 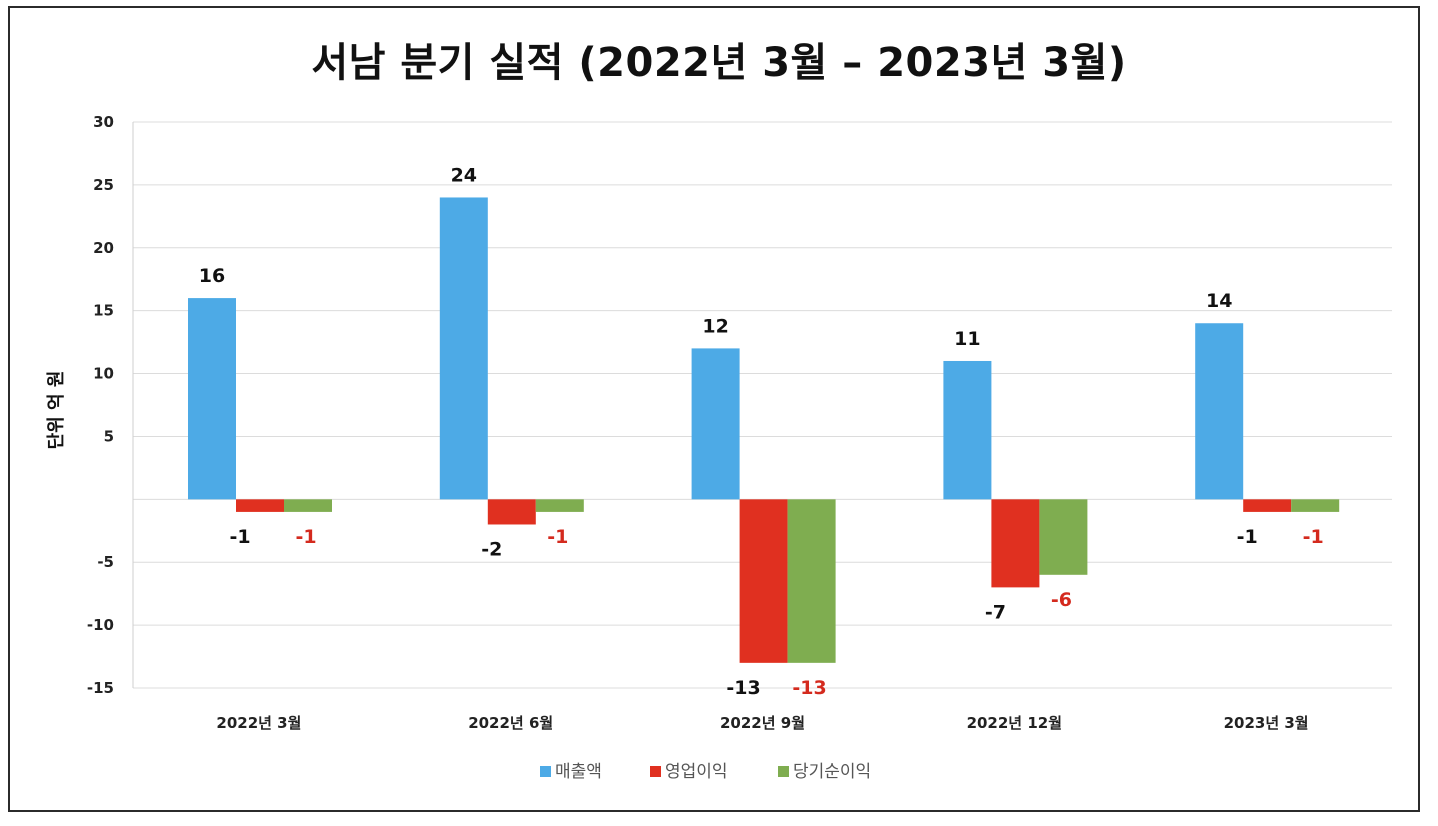 What do you see at coordinates (578, 772) in the screenshot?
I see `legend-label: 매출액` at bounding box center [578, 772].